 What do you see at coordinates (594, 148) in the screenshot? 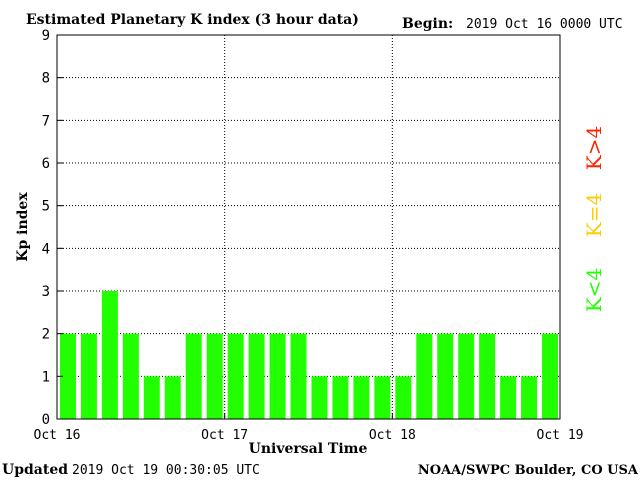
I see `legend-k-greater-4: K>4` at bounding box center [594, 148].